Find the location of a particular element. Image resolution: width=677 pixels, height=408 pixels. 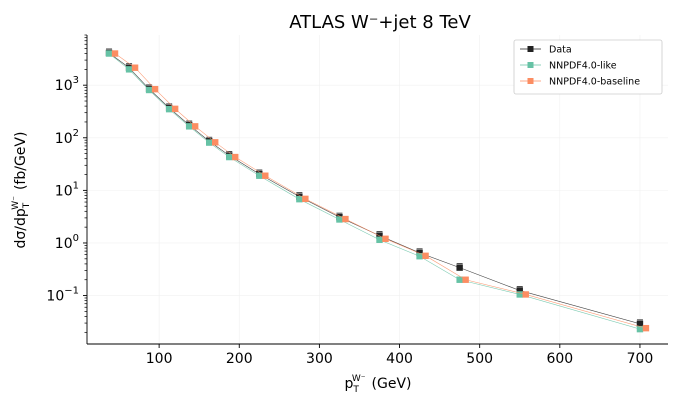

x-axis-ticks: 100 200 300 400 500 600 700 is located at coordinates (400, 355).